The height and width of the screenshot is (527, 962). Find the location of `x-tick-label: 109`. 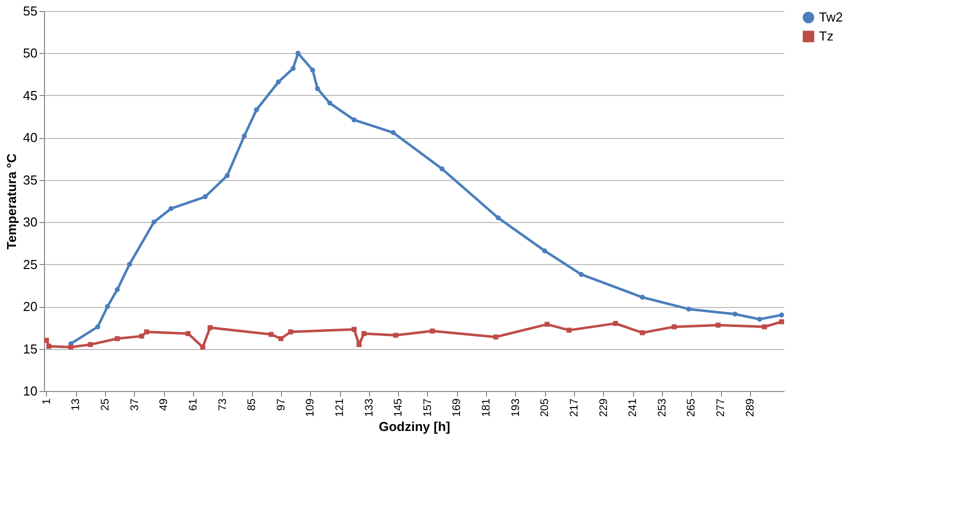

x-tick-label: 109 is located at coordinates (310, 407).